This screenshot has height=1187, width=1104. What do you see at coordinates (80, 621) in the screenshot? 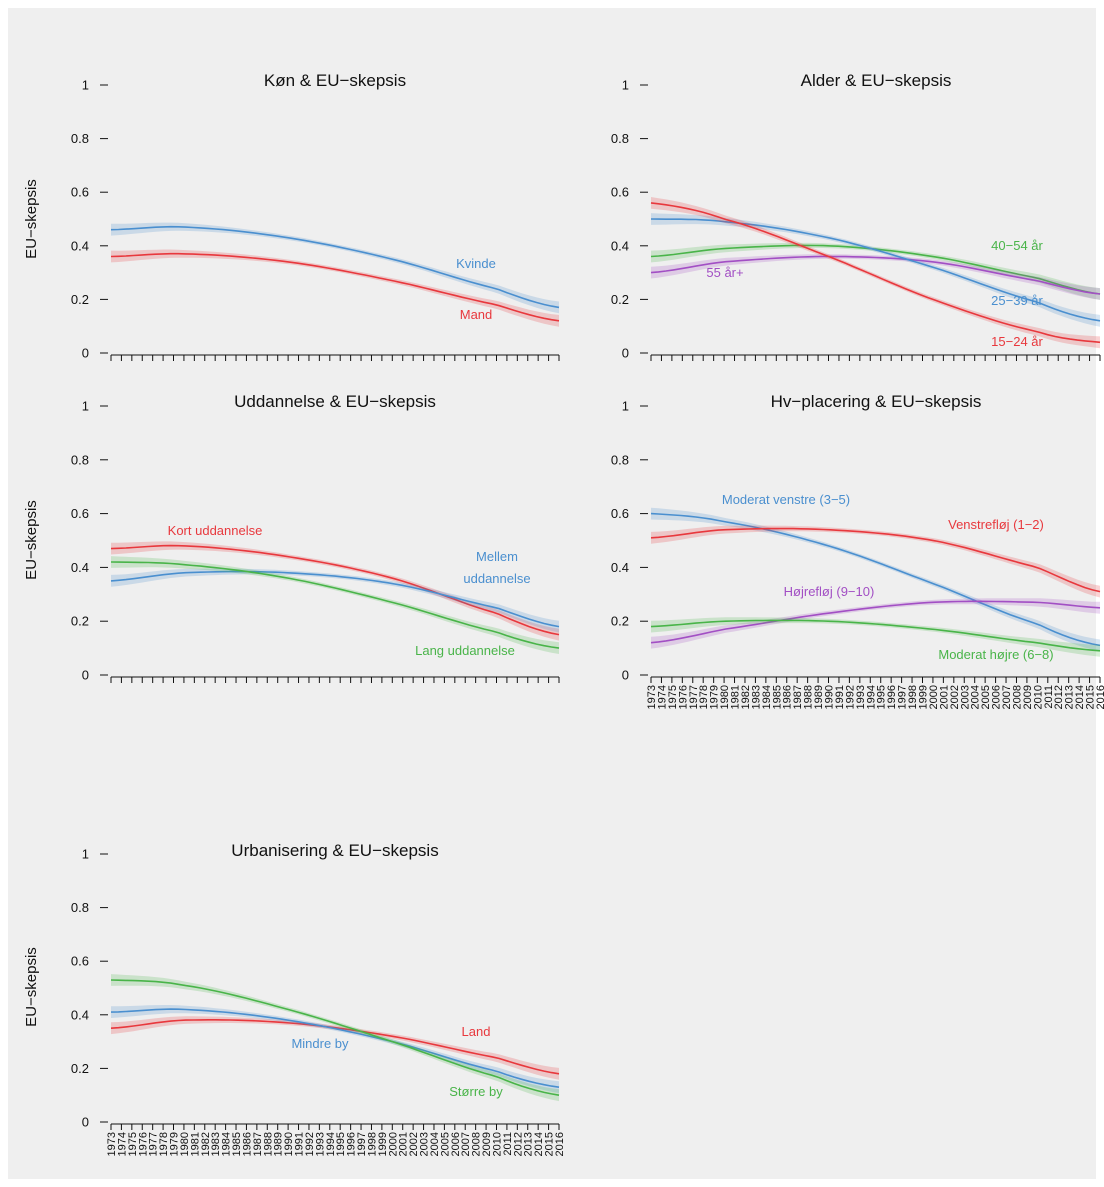
I see `y-tick-label: 0.2` at bounding box center [80, 621].